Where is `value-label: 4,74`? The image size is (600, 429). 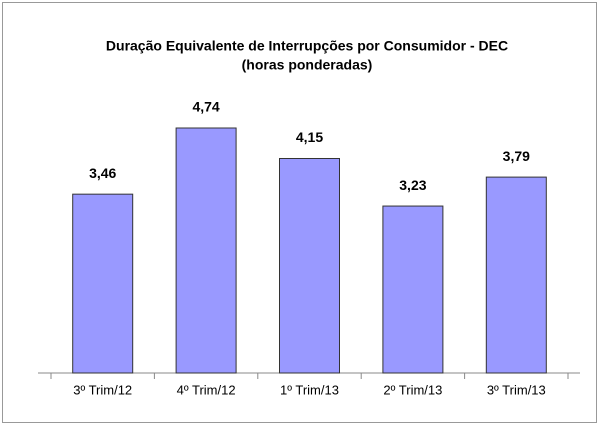 value-label: 4,74 is located at coordinates (205, 107).